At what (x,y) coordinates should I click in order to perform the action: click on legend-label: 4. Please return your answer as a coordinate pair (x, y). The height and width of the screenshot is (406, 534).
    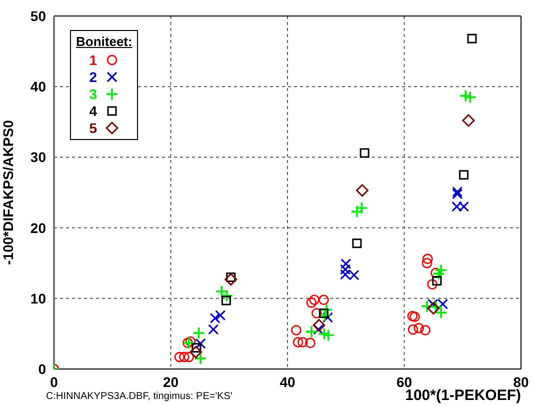
    Looking at the image, I should click on (93, 110).